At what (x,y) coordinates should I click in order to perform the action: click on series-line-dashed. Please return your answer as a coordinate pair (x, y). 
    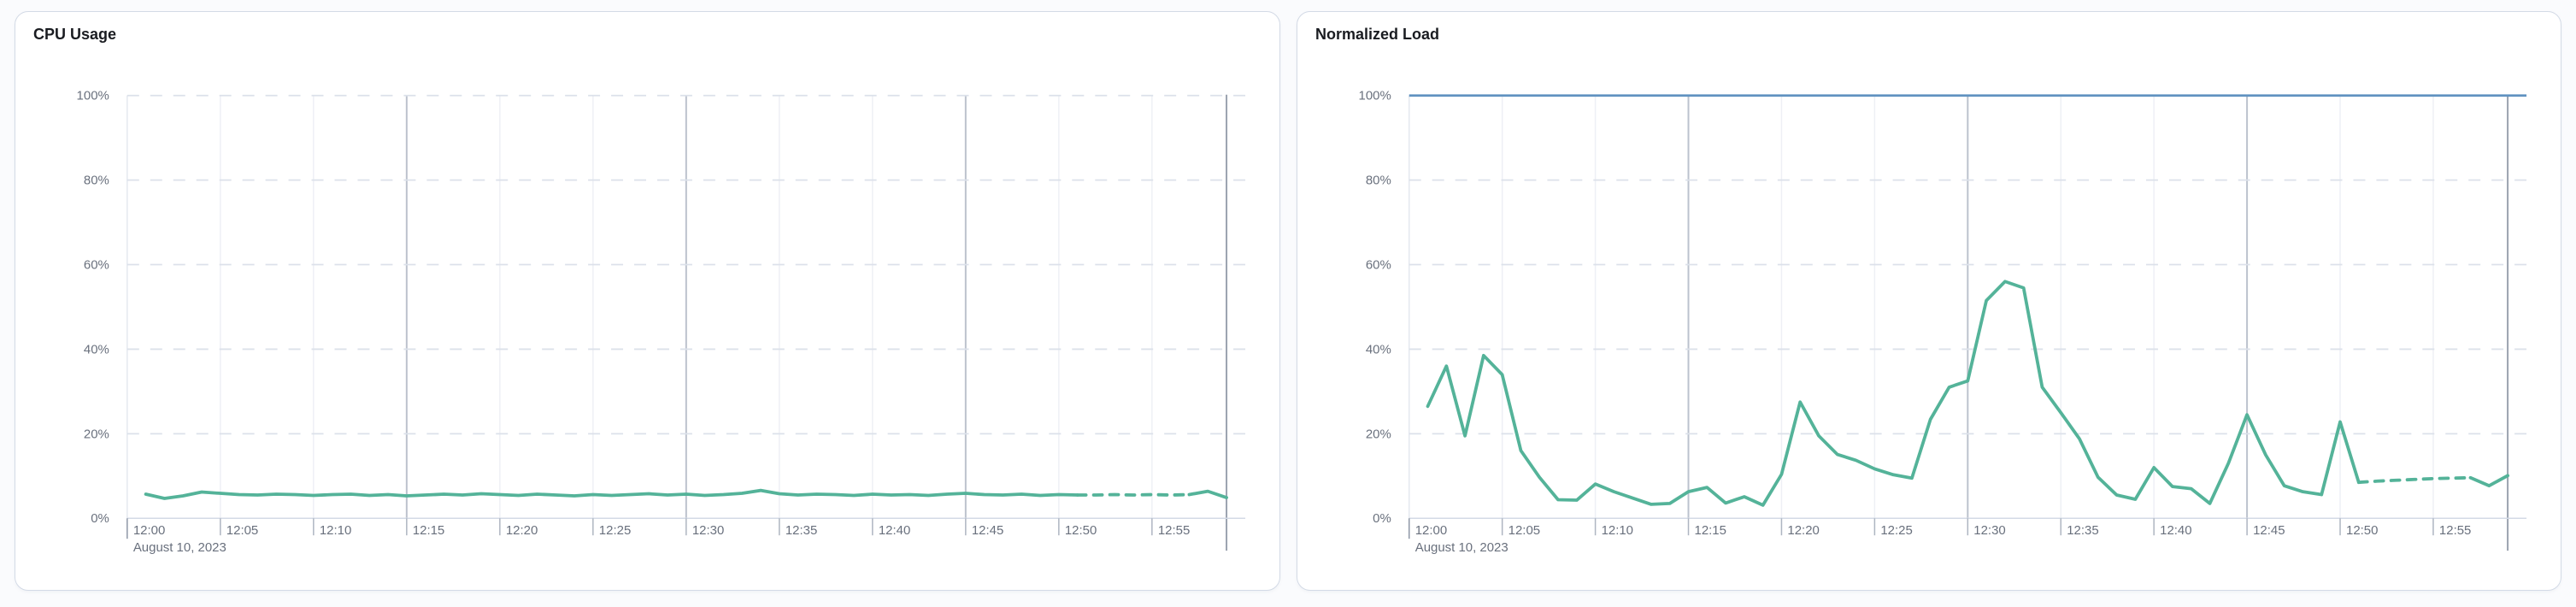
    Looking at the image, I should click on (2414, 480).